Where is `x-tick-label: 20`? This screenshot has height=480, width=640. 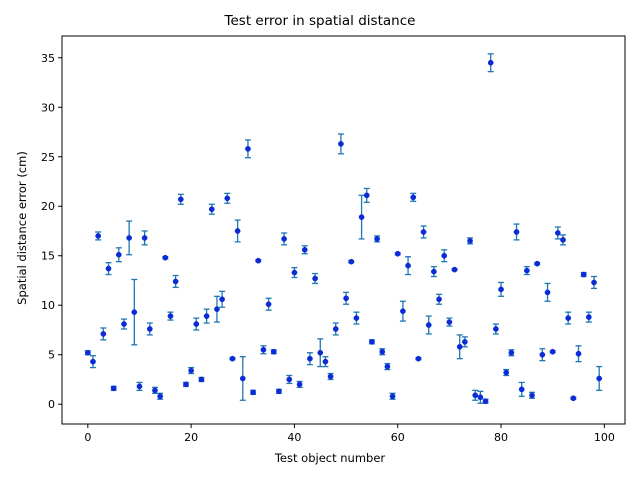
x-tick-label: 20 is located at coordinates (191, 437).